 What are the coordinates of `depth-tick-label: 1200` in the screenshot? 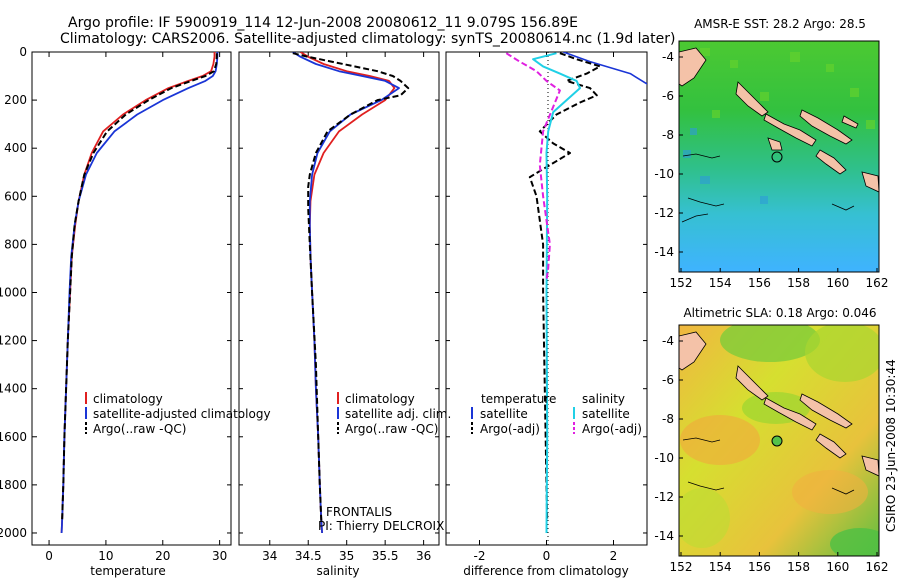 It's located at (13, 341).